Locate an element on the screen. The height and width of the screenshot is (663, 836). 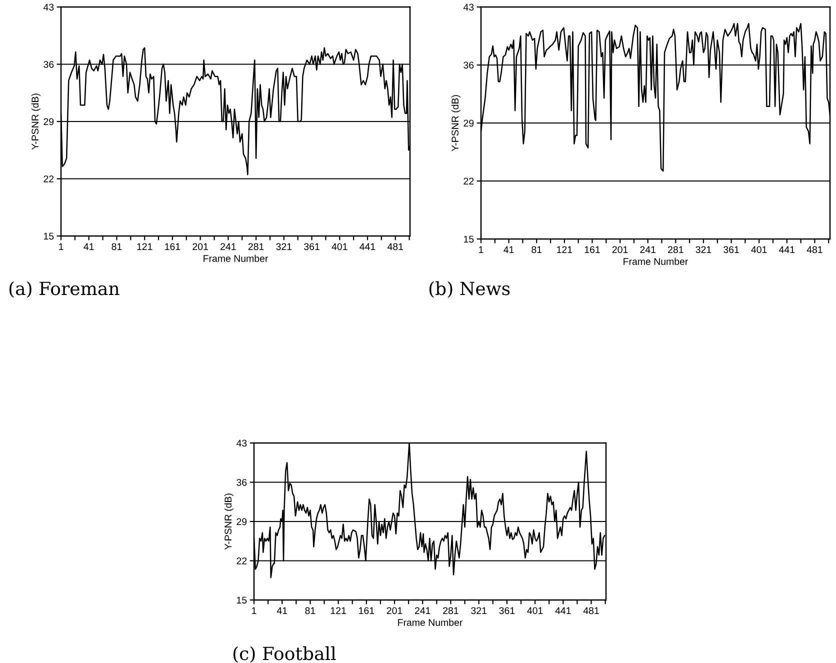
text: (a) Foreman is located at coordinates (64, 289).